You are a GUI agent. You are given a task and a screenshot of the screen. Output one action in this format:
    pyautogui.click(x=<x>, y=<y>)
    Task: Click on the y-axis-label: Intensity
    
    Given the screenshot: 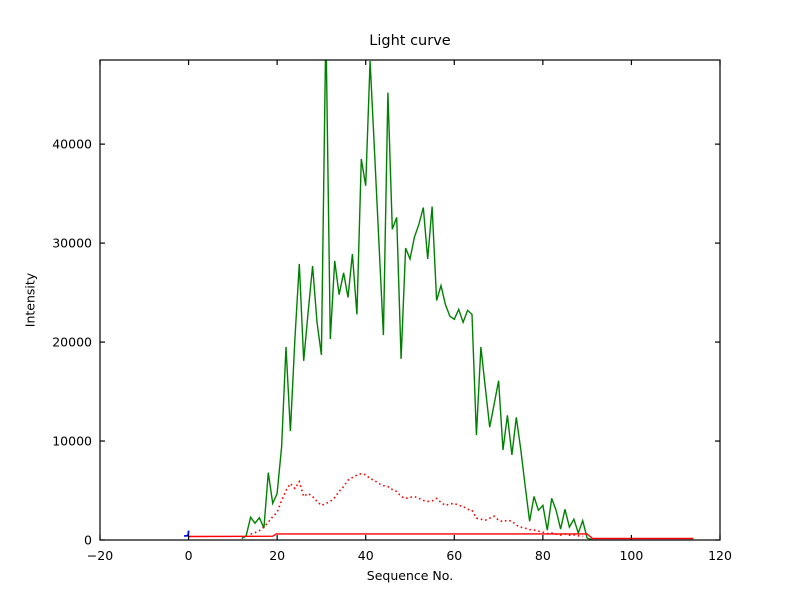 What is the action you would take?
    pyautogui.click(x=30, y=300)
    